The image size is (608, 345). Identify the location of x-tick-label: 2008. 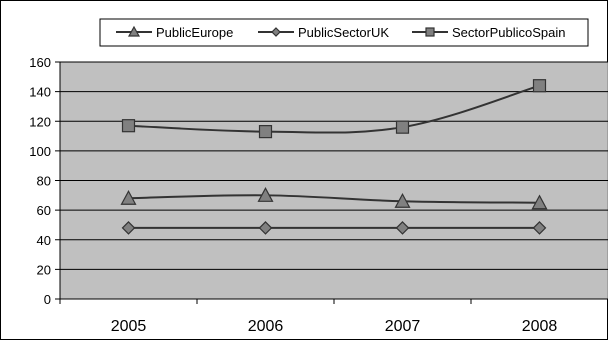
(540, 326).